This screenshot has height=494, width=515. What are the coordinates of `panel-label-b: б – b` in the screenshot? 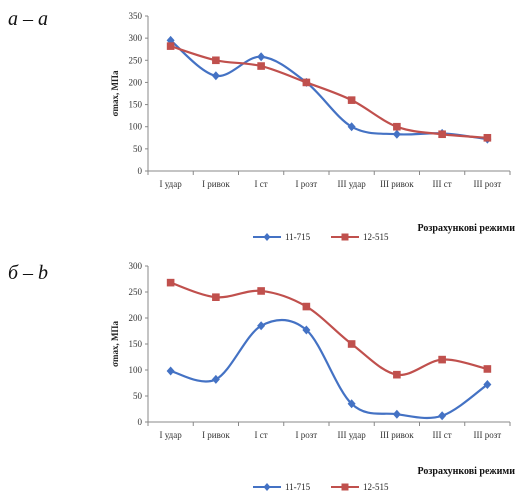 It's located at (28, 273).